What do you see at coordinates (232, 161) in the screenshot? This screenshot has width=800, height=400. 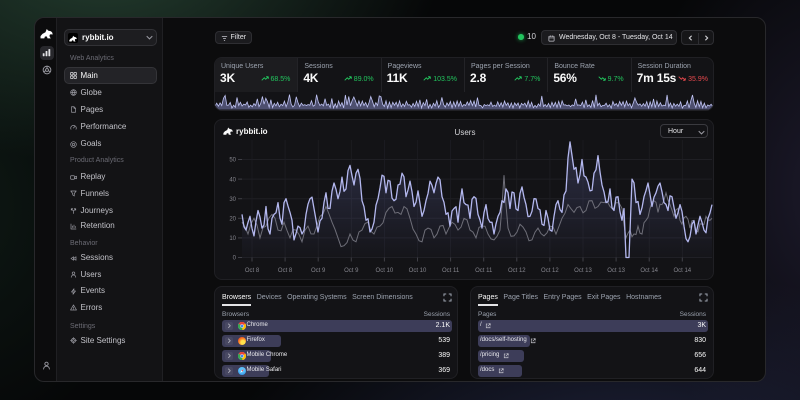 I see `svg-text: 50` at bounding box center [232, 161].